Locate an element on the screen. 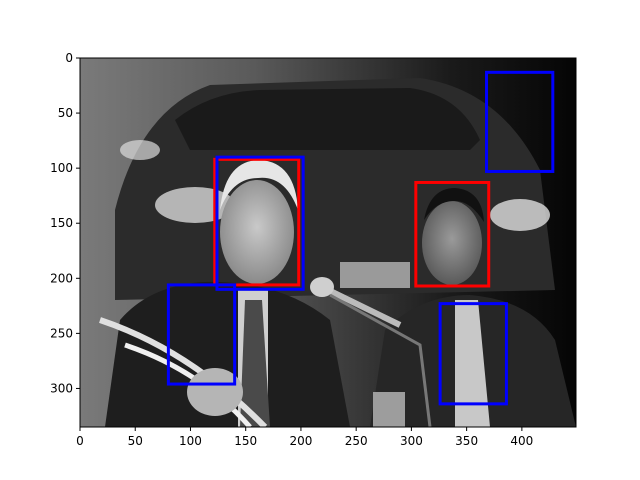 The image size is (640, 480). y-tick-label: 50 is located at coordinates (65, 113).